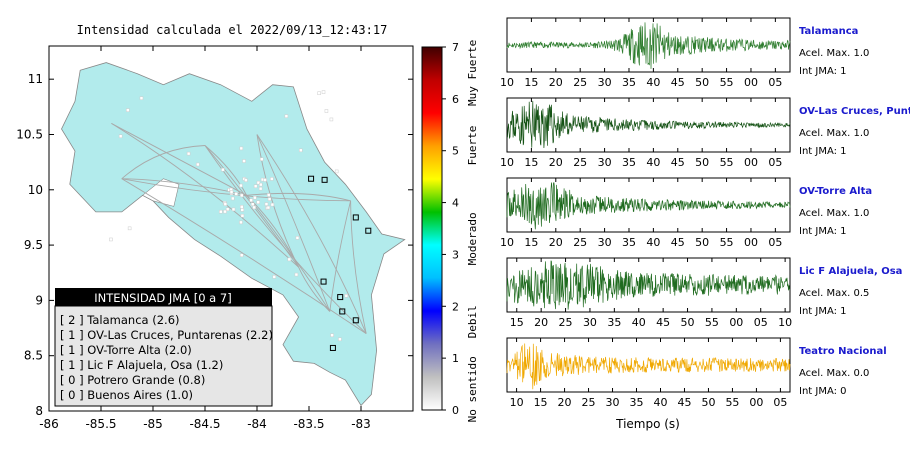 This screenshot has width=910, height=464. Describe the element at coordinates (35, 79) in the screenshot. I see `lat-tick-label: 11` at that location.